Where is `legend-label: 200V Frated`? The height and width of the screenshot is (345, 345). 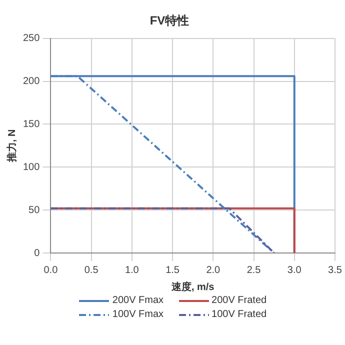 legend-label: 200V Frated is located at coordinates (239, 300).